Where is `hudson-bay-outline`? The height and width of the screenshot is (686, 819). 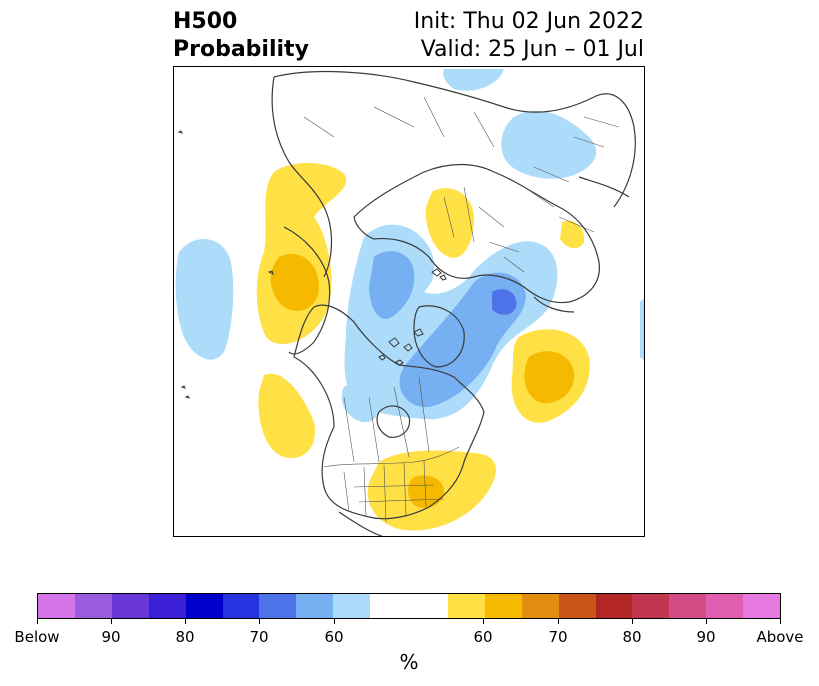 hudson-bay-outline is located at coordinates (393, 421).